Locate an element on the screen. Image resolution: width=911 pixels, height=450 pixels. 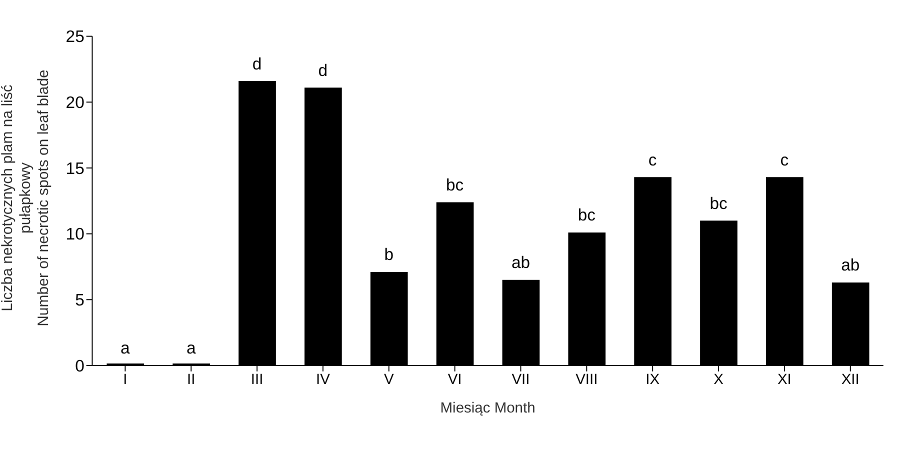
x-tick-label: VI is located at coordinates (455, 380).